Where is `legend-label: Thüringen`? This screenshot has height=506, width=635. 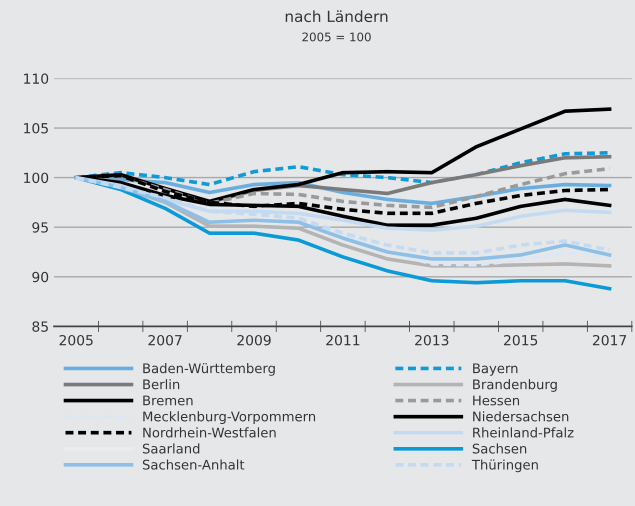
legend-label: Thüringen is located at coordinates (505, 465).